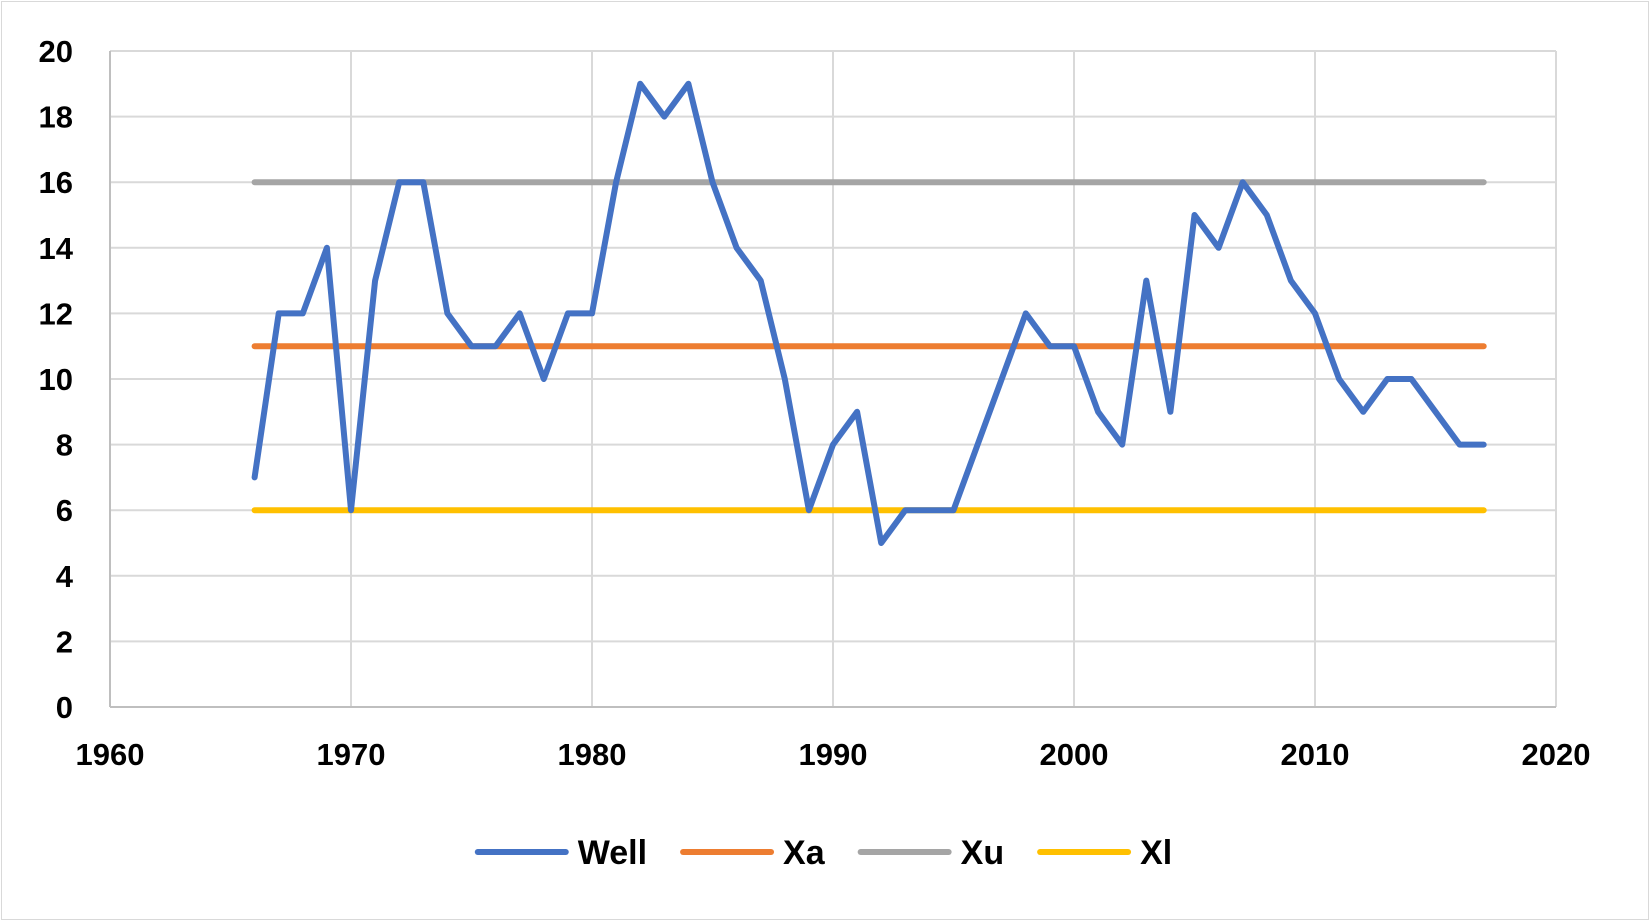 Image resolution: width=1650 pixels, height=921 pixels. What do you see at coordinates (56, 117) in the screenshot?
I see `y-tick-label: 18` at bounding box center [56, 117].